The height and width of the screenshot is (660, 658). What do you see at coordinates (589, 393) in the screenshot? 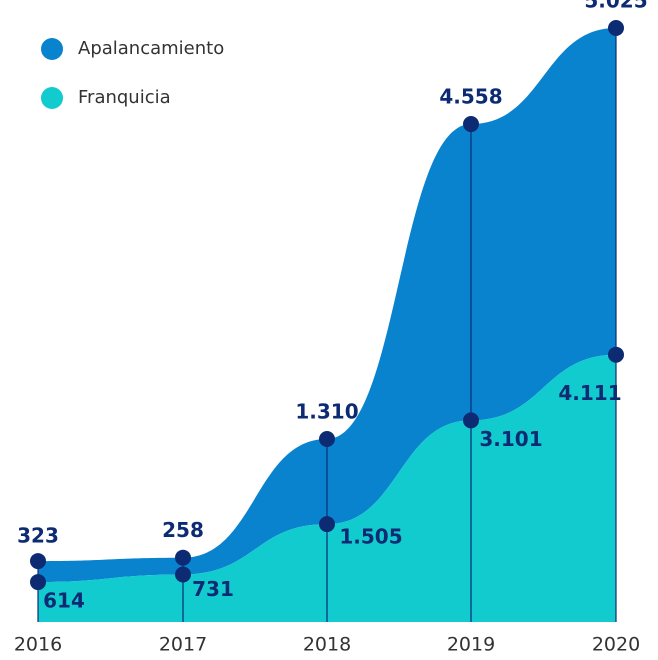
I see `value-label: 4.111` at bounding box center [589, 393].